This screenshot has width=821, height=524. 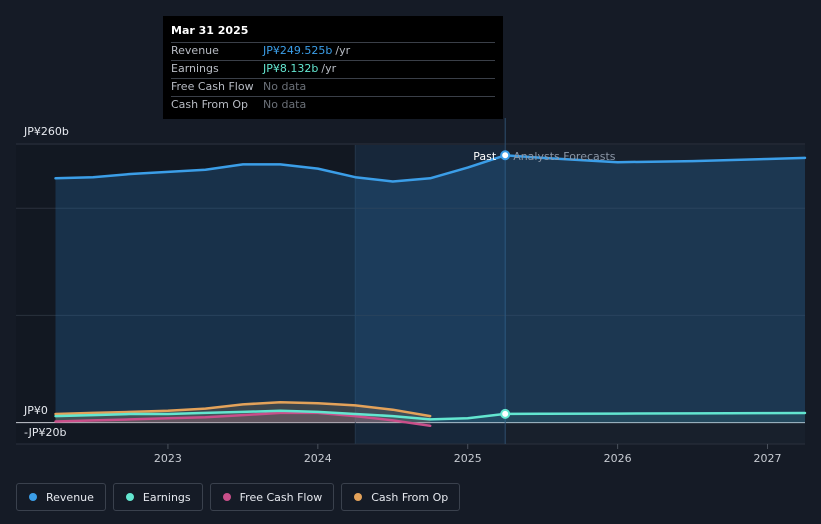 I want to click on legend-label: Earnings, so click(x=166, y=497).